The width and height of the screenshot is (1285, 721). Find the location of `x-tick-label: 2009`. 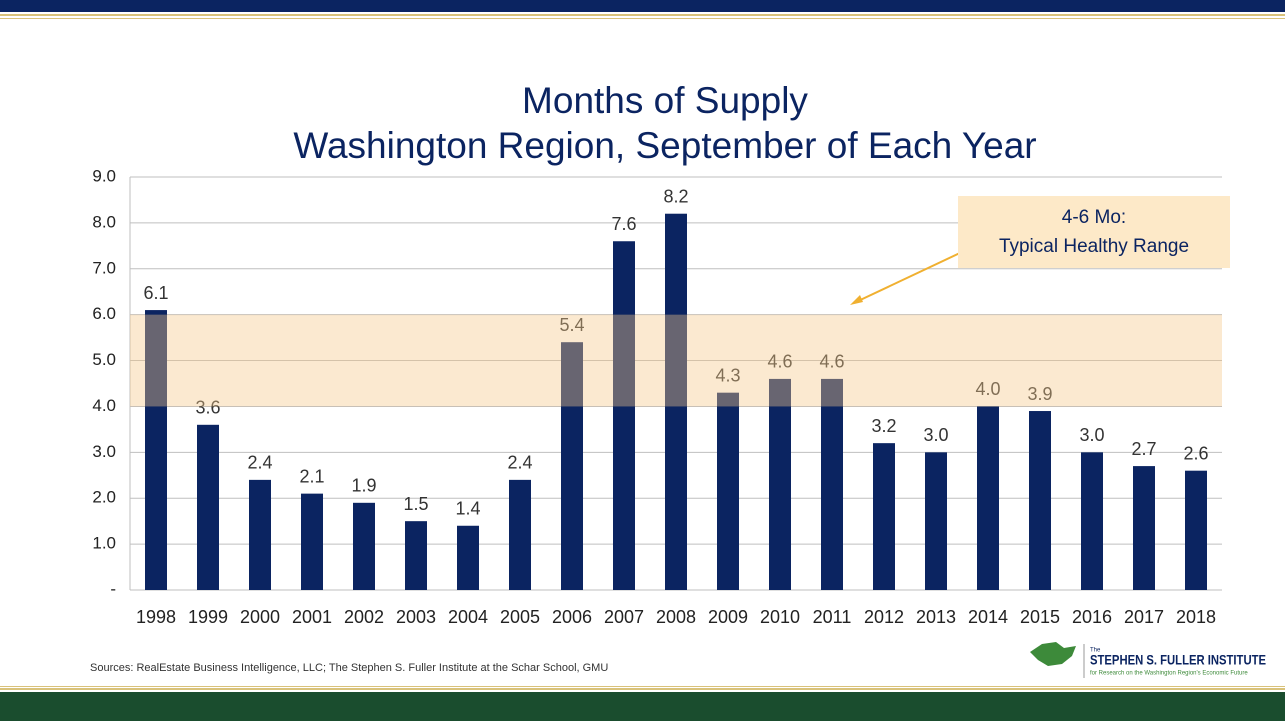

x-tick-label: 2009 is located at coordinates (728, 617).